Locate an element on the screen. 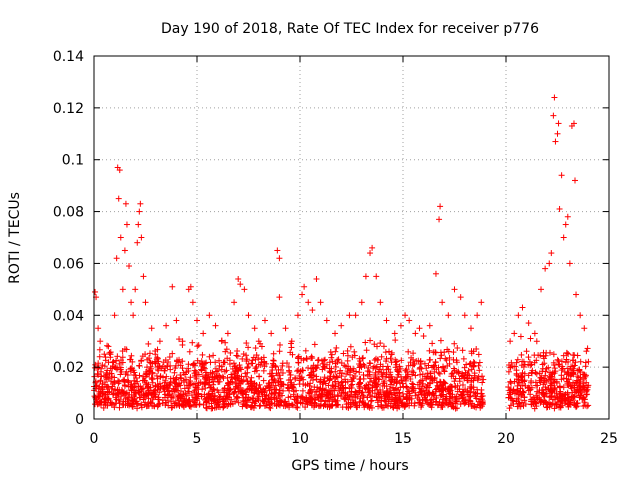  y-tick-label: 0.14 is located at coordinates (68, 57).